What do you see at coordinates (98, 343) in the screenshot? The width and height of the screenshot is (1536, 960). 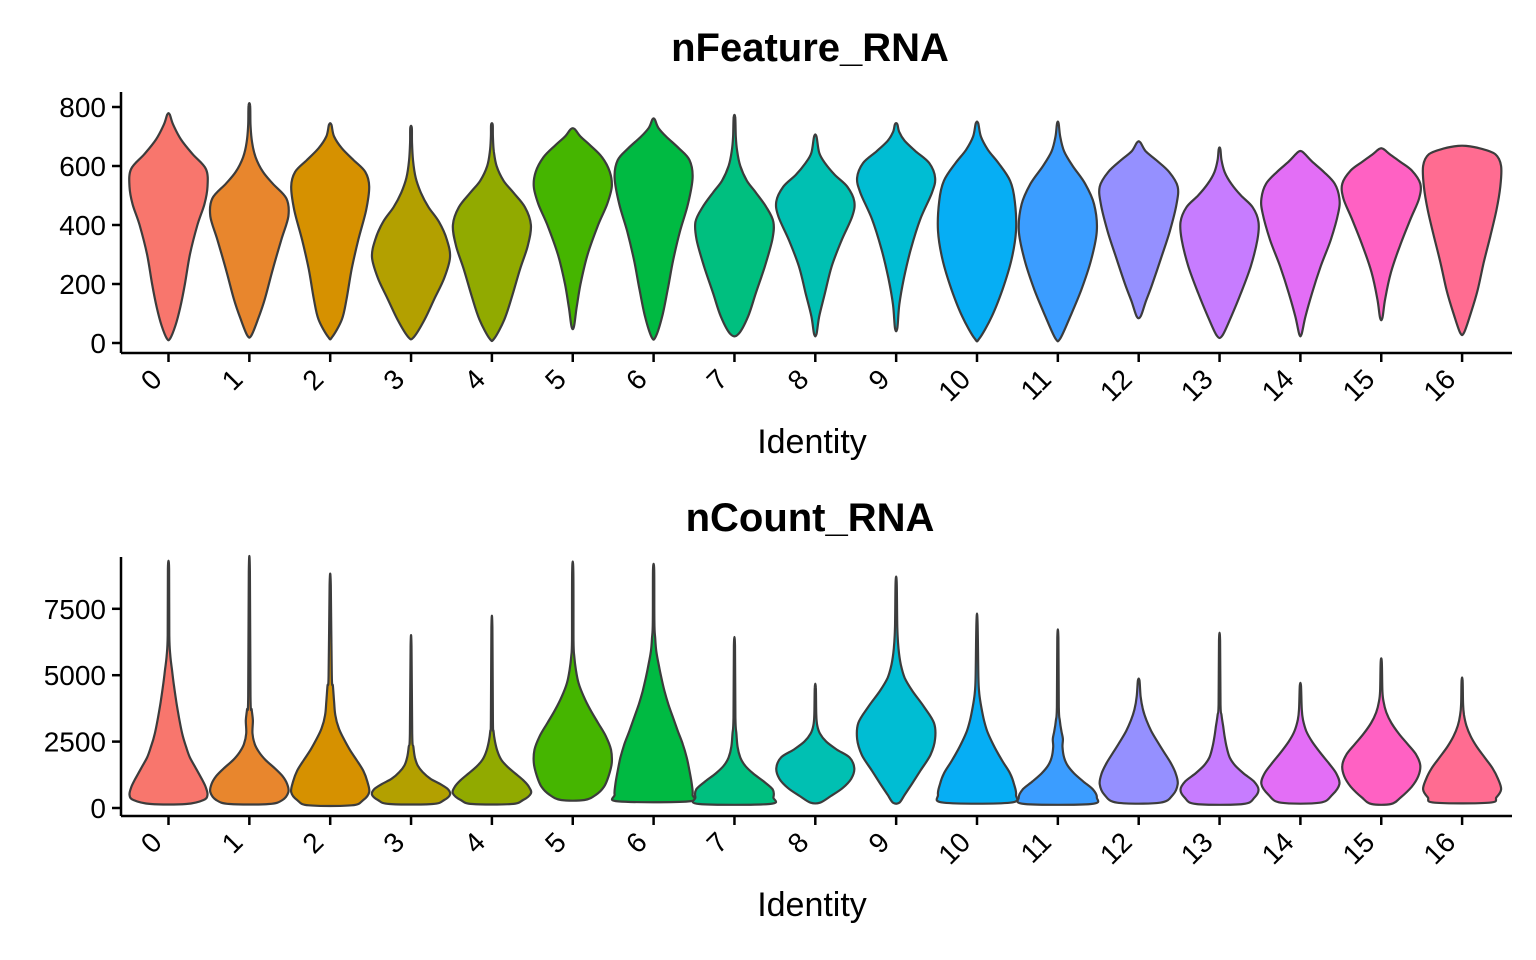 I see `y-tick-label-panel1: 0` at bounding box center [98, 343].